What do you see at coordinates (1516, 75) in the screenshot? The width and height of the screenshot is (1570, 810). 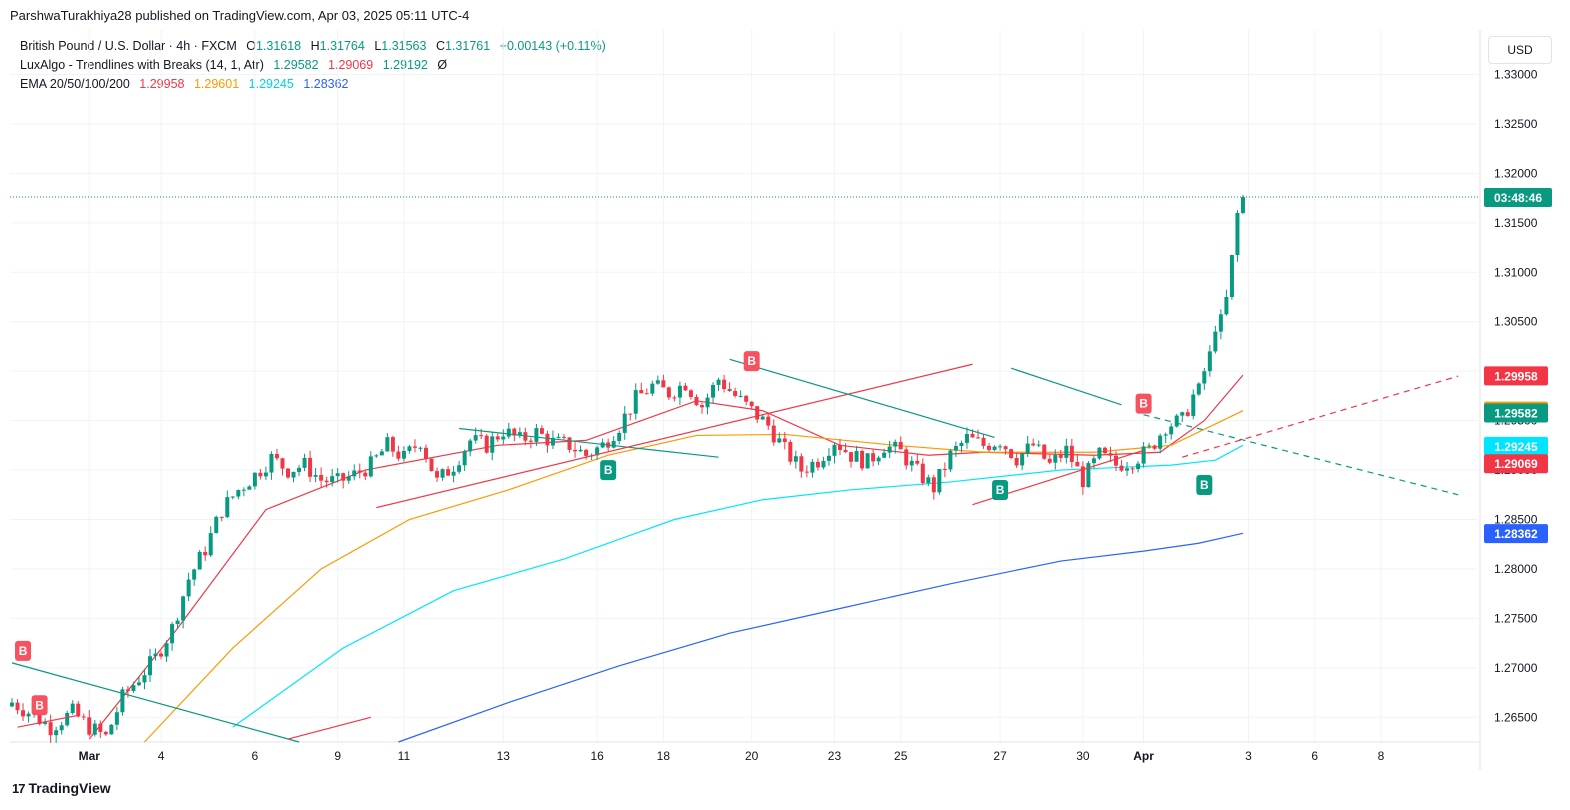 I see `y-tick-label: 1.33000` at bounding box center [1516, 75].